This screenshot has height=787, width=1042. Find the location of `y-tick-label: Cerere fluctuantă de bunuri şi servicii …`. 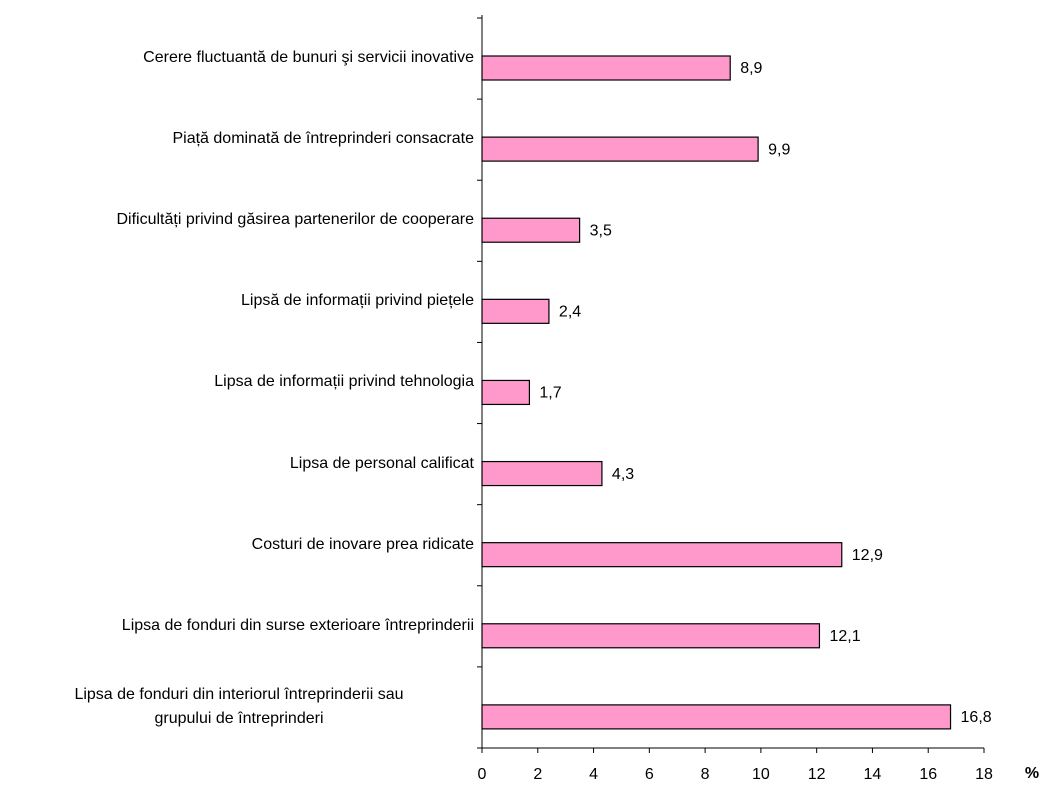

y-tick-label: Cerere fluctuantă de bunuri şi servicii … is located at coordinates (308, 57).